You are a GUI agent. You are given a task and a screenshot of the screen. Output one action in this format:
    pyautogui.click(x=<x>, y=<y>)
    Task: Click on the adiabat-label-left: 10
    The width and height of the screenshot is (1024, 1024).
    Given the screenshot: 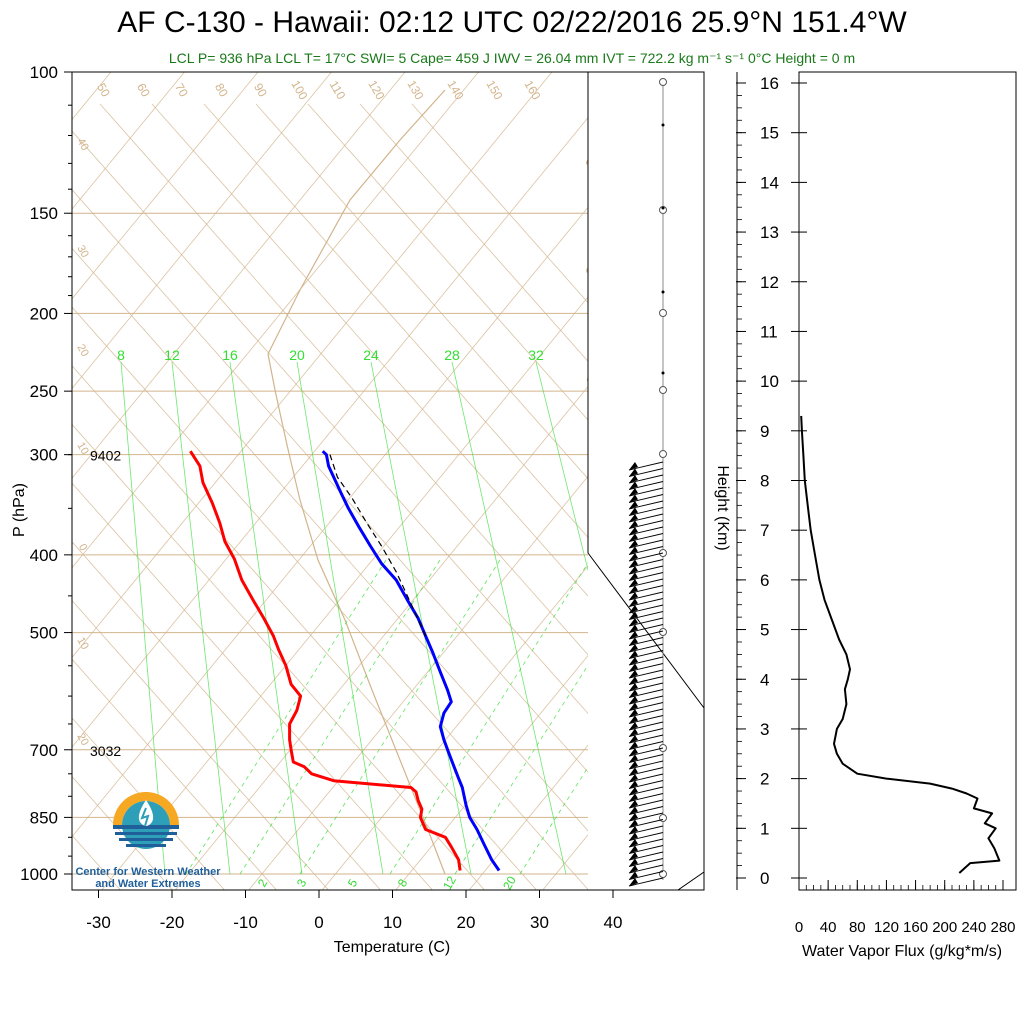 What is the action you would take?
    pyautogui.click(x=82, y=448)
    